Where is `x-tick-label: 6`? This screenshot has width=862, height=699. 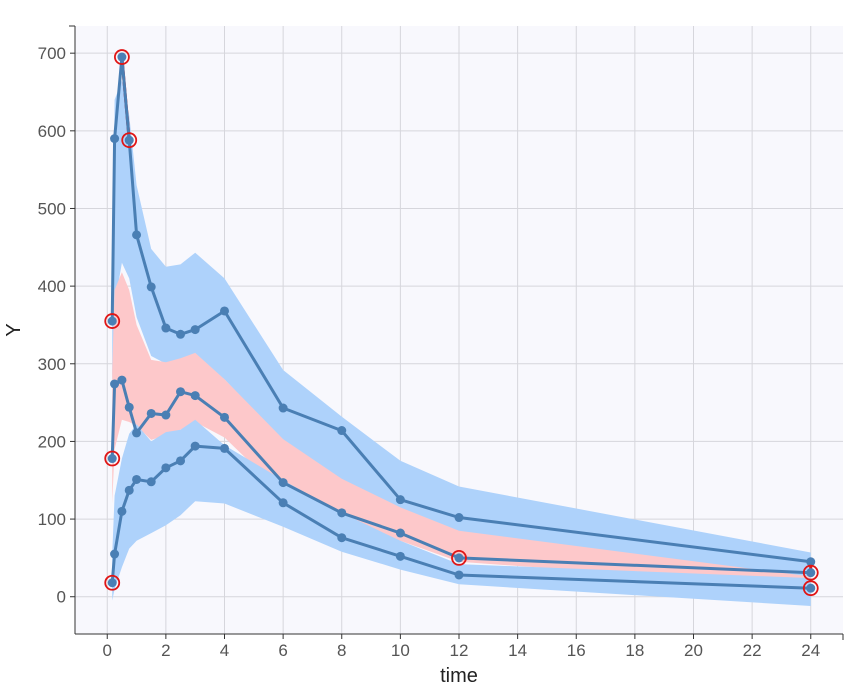
x-tick-label: 6 is located at coordinates (282, 650).